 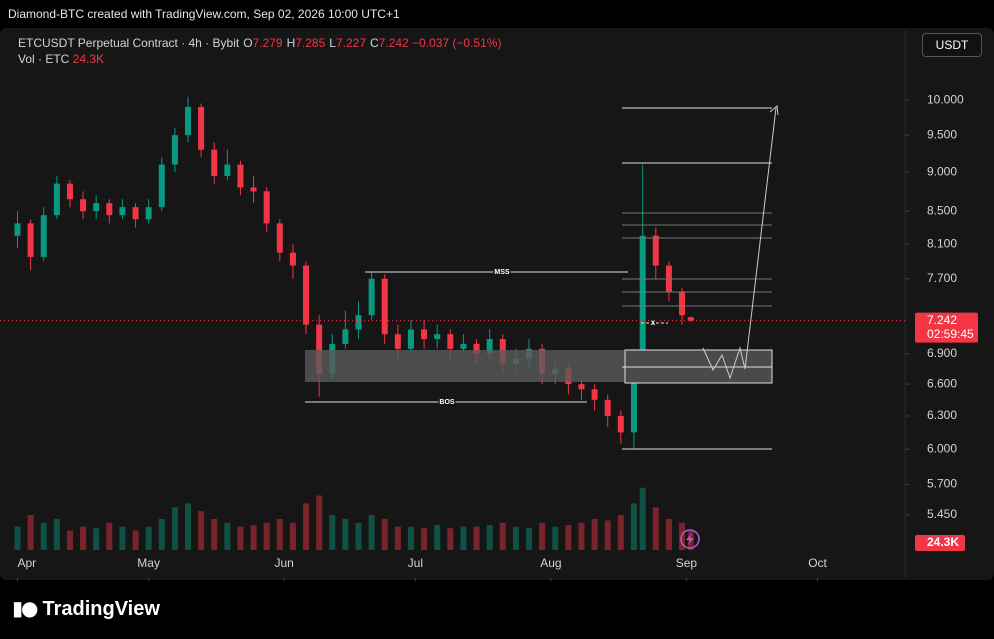 What do you see at coordinates (550, 563) in the screenshot?
I see `x-tick-label: Aug` at bounding box center [550, 563].